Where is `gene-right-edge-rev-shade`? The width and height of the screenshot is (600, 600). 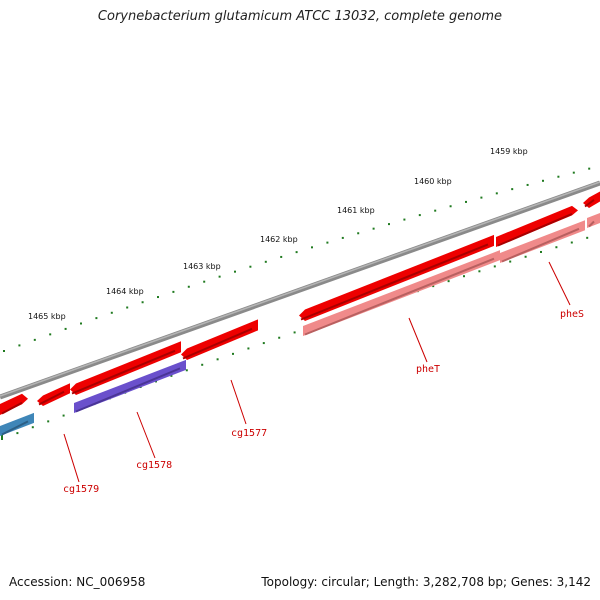 gene-right-edge-rev-shade is located at coordinates (591, 224).